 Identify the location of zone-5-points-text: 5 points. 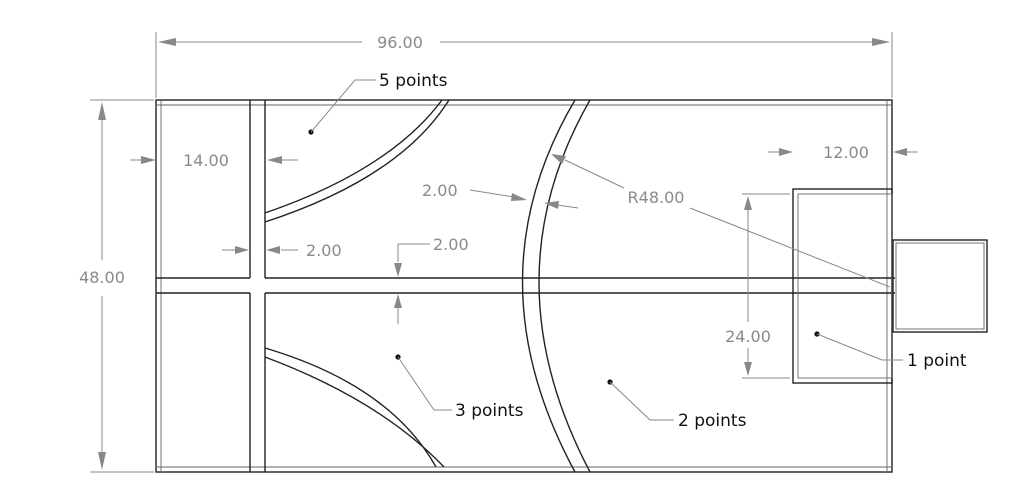
(413, 81).